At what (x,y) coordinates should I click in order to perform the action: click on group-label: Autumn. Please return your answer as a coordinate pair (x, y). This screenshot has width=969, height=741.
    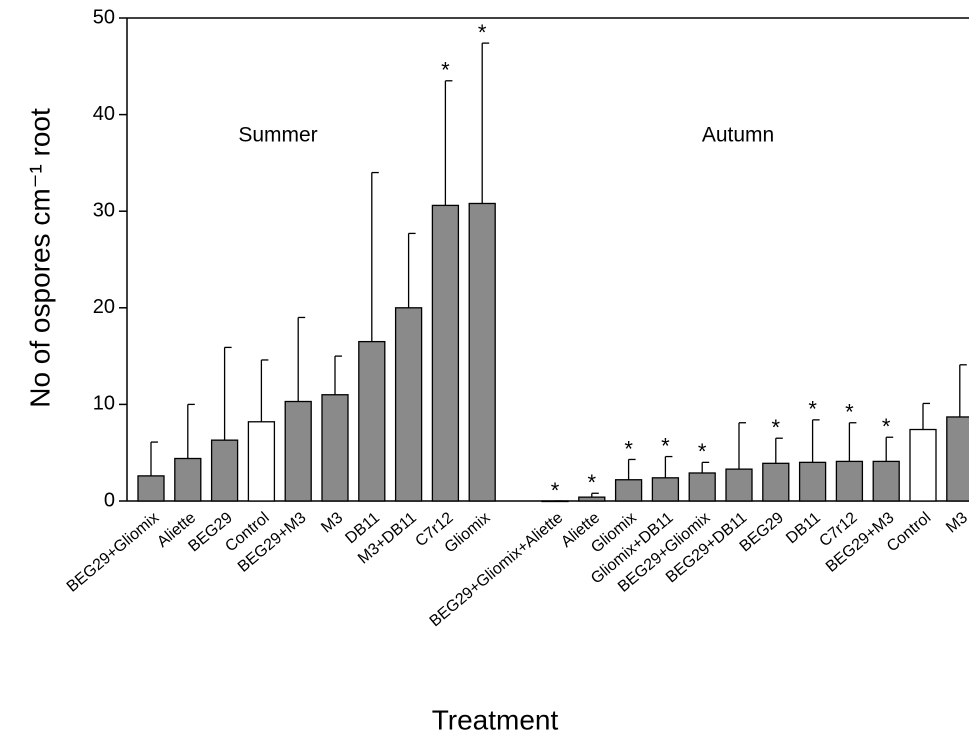
    Looking at the image, I should click on (738, 135).